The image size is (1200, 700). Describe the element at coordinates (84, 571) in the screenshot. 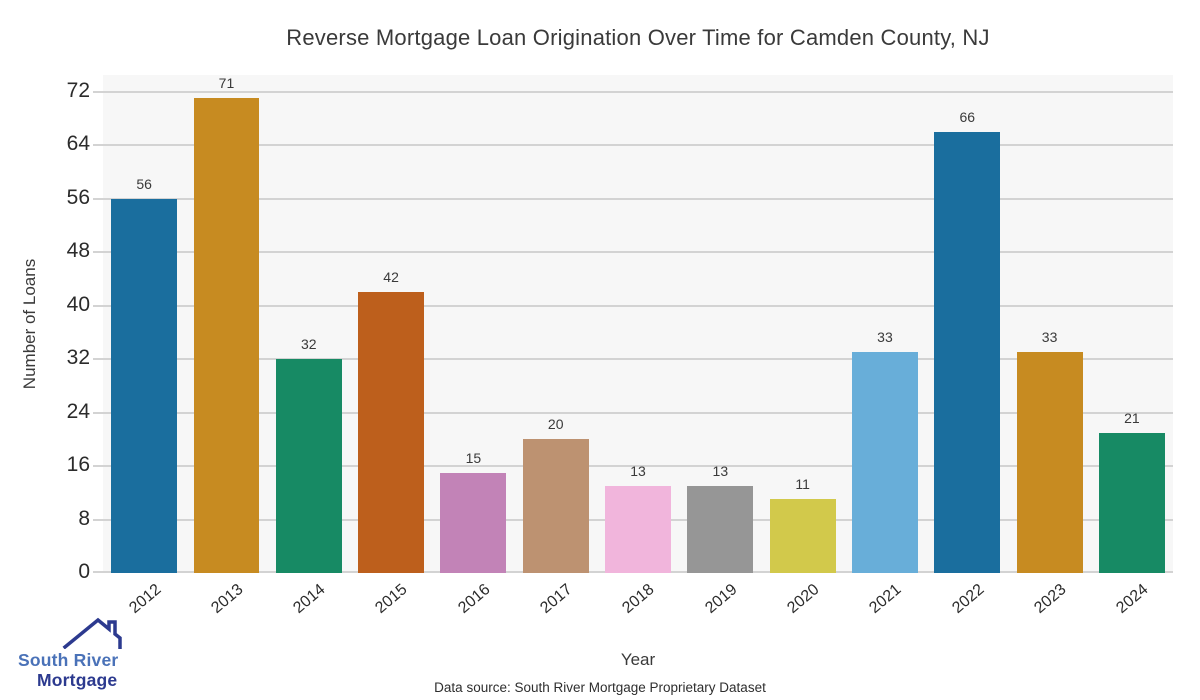

I see `y-tick-label: 0` at that location.